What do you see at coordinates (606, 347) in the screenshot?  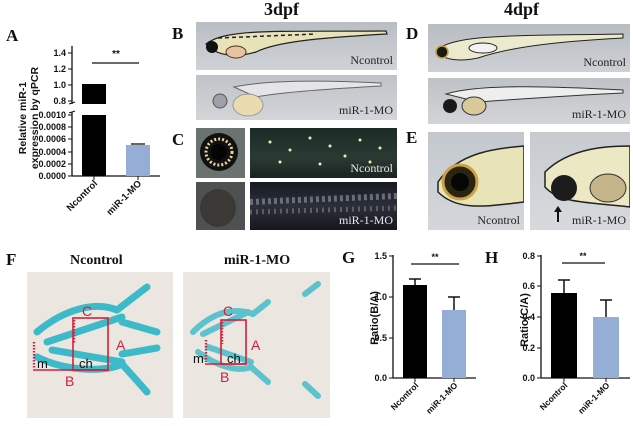 I see `chart-h-bar-mir1mo` at bounding box center [606, 347].